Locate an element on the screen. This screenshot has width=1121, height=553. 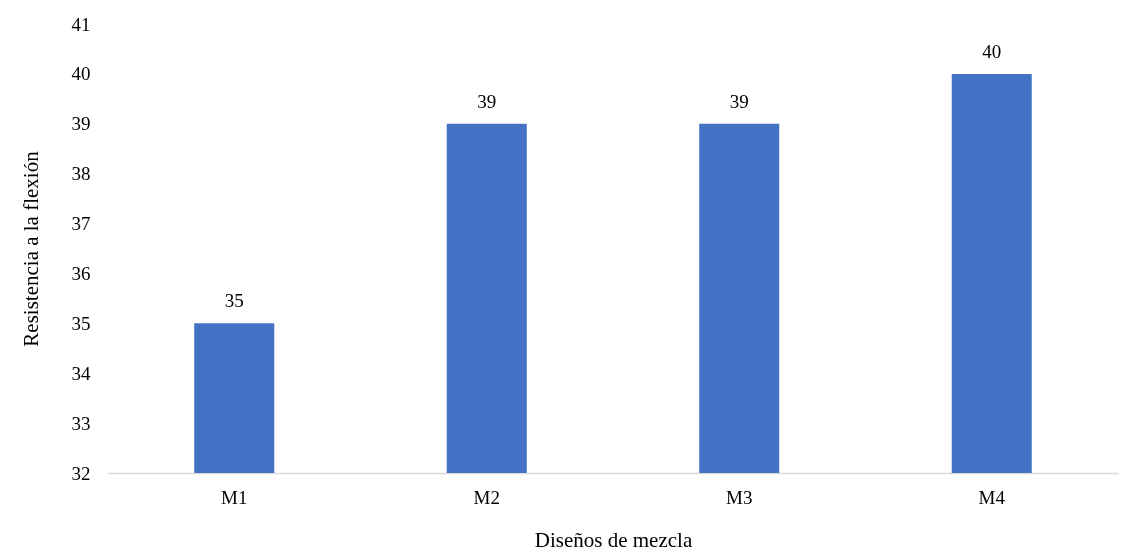
y-tick-label: 41 is located at coordinates (81, 24).